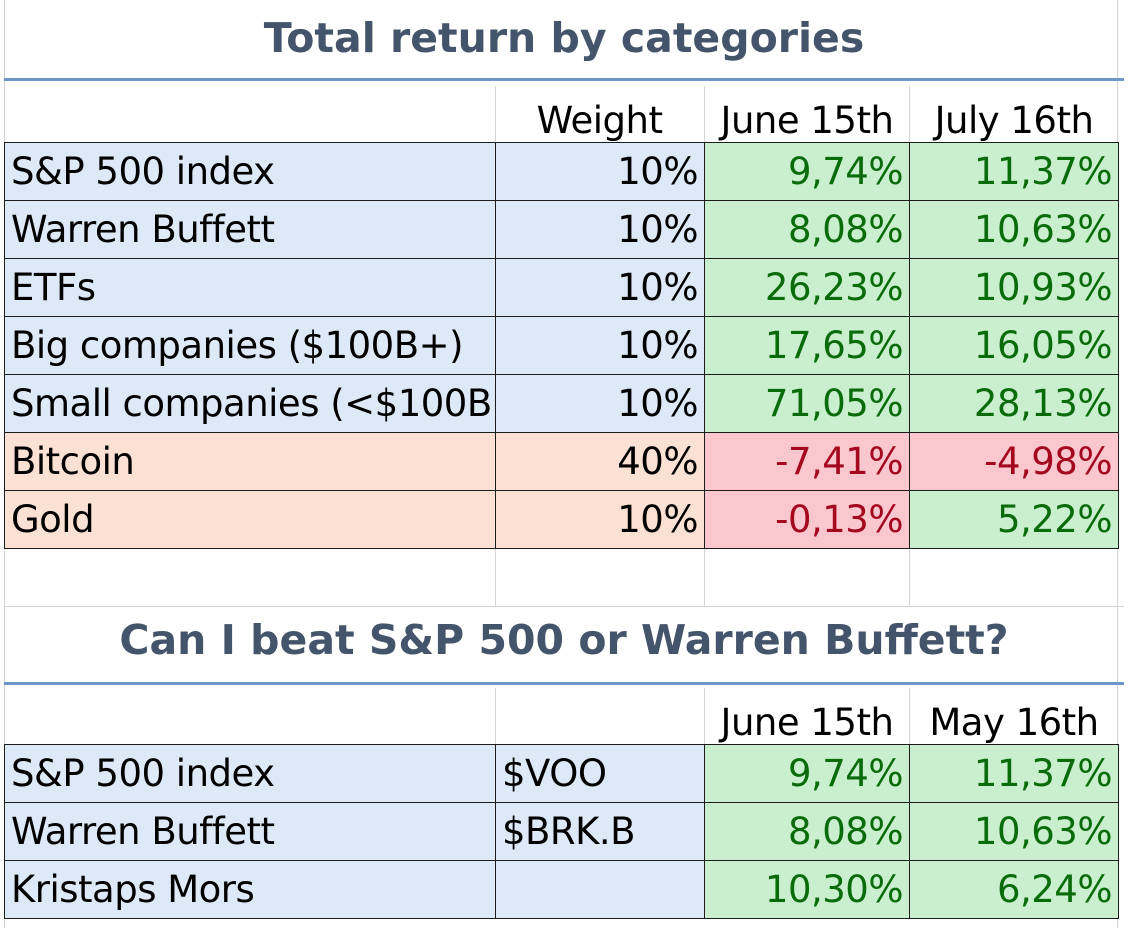  Describe the element at coordinates (1014, 722) in the screenshot. I see `may-16th-header: May 16th` at that location.